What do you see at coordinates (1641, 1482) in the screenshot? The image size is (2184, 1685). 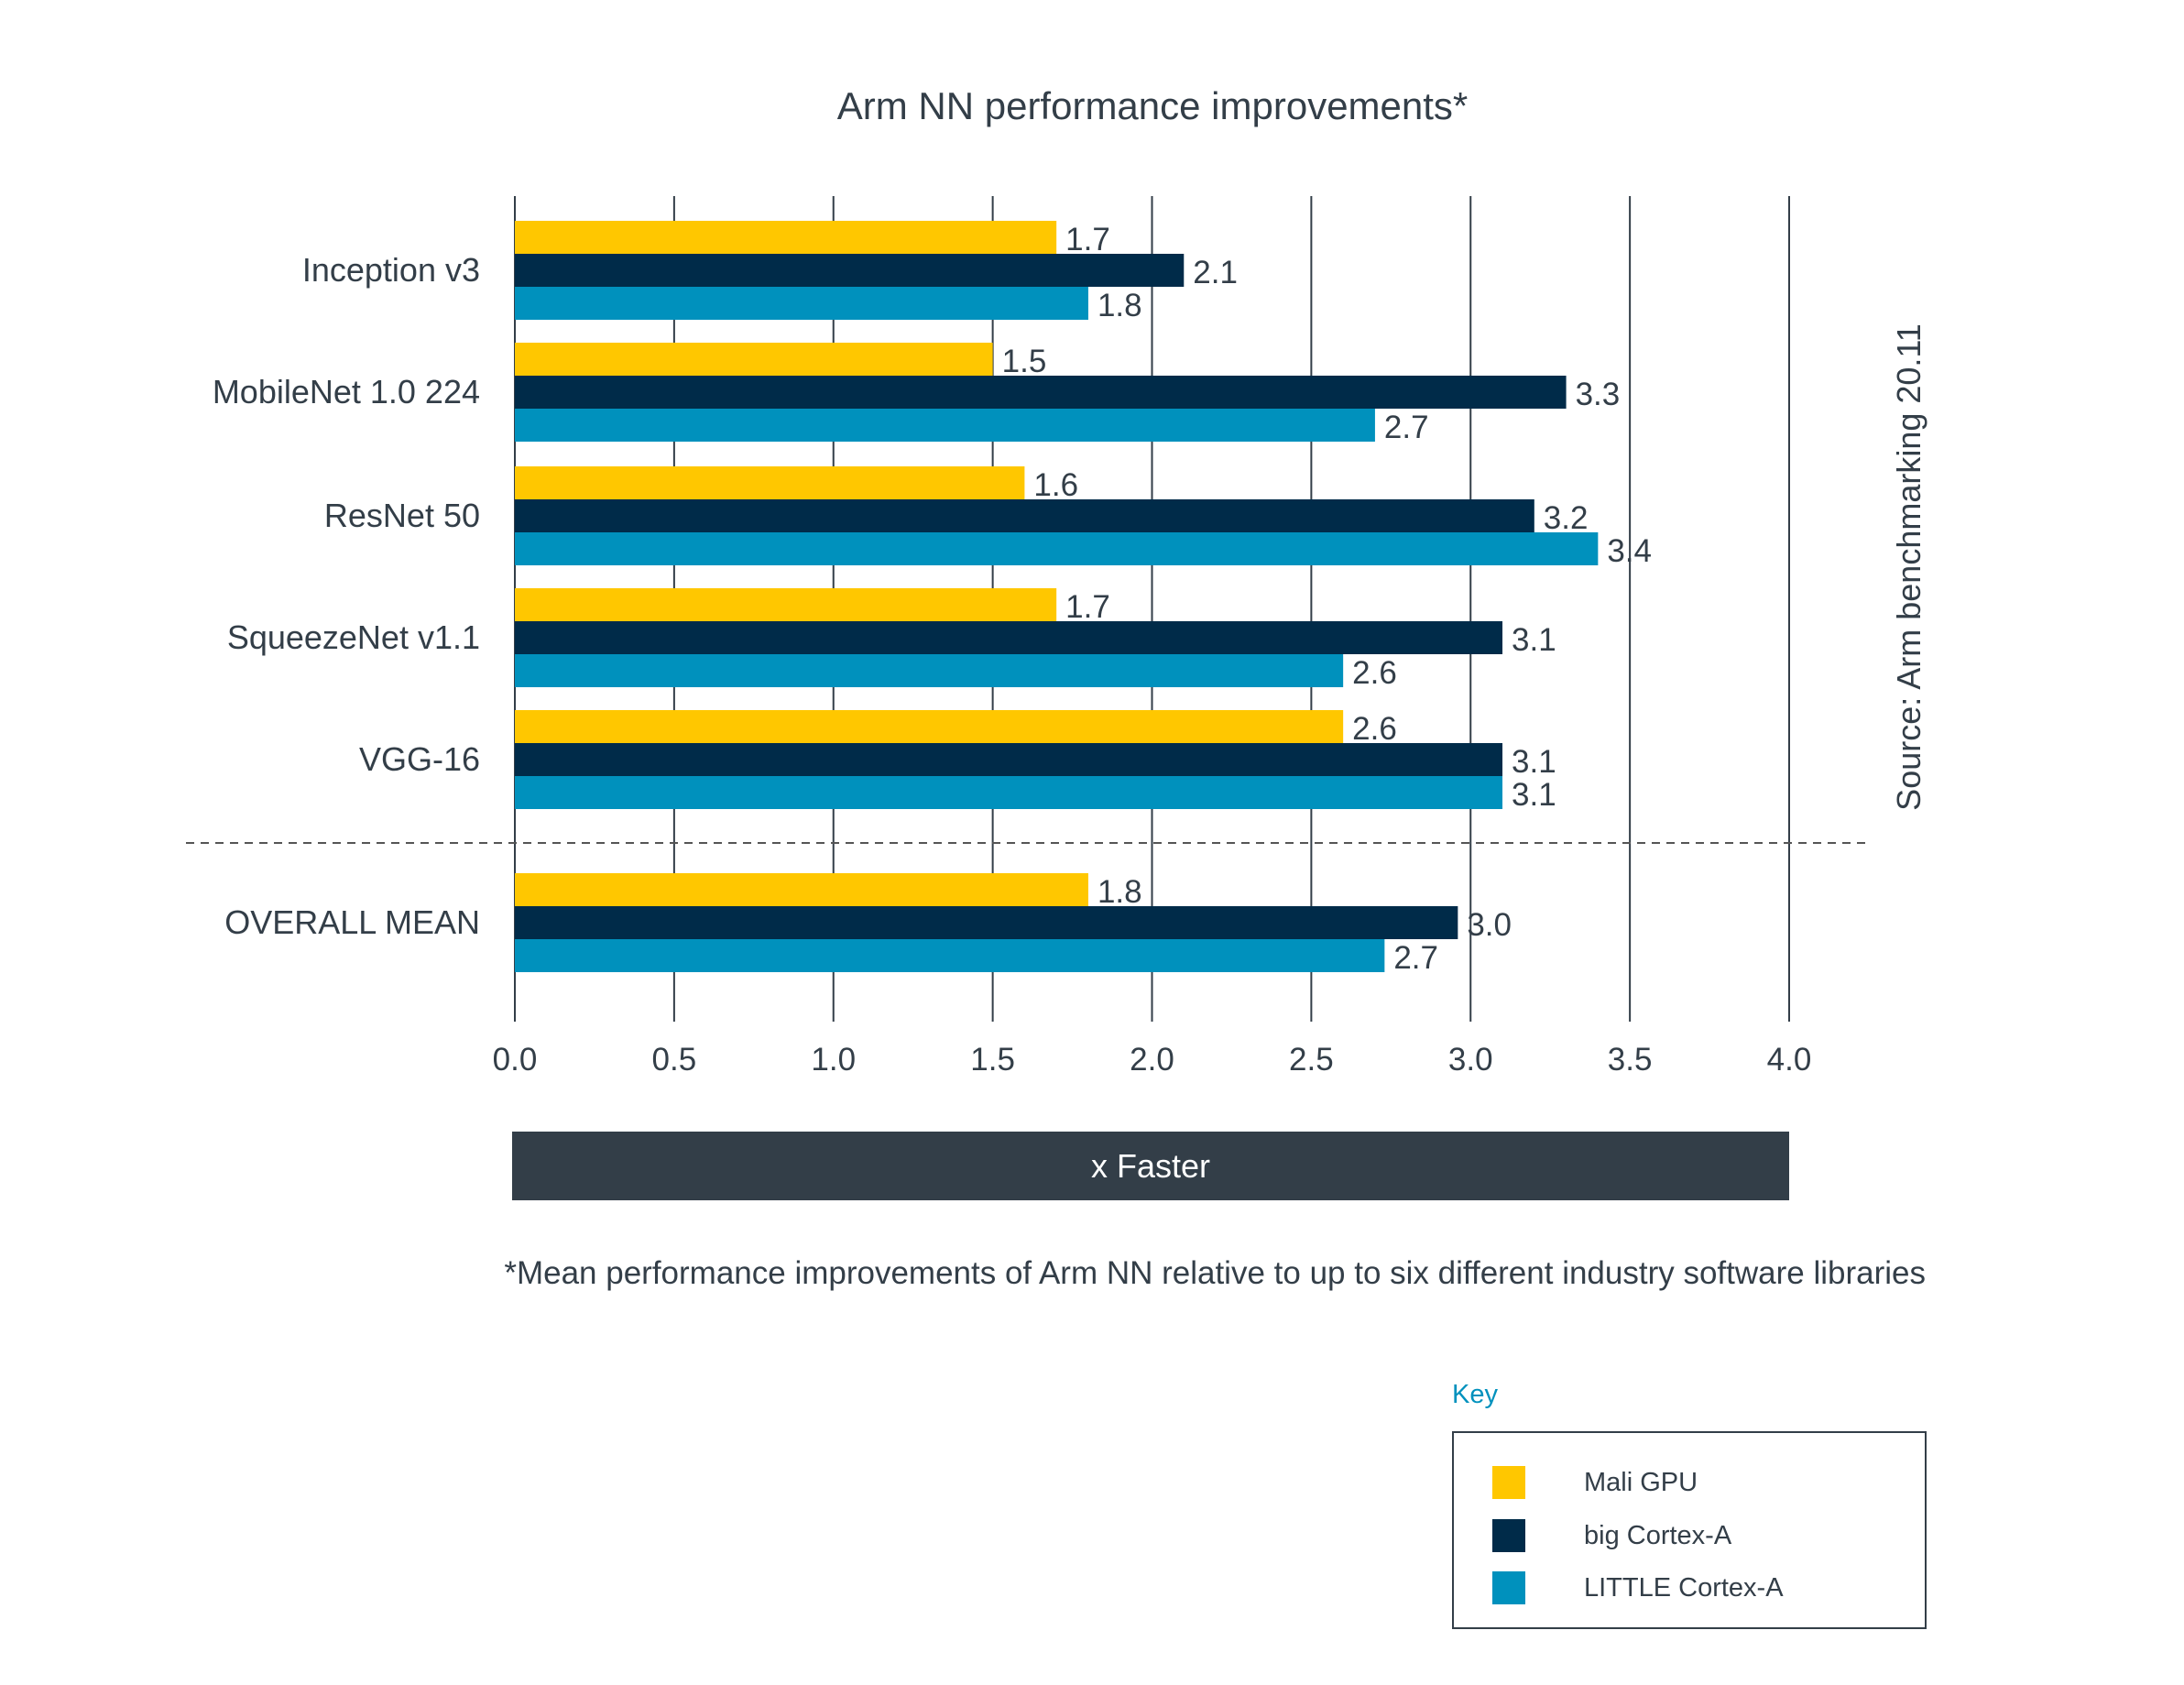 I see `legend-label: Mali GPU` at bounding box center [1641, 1482].